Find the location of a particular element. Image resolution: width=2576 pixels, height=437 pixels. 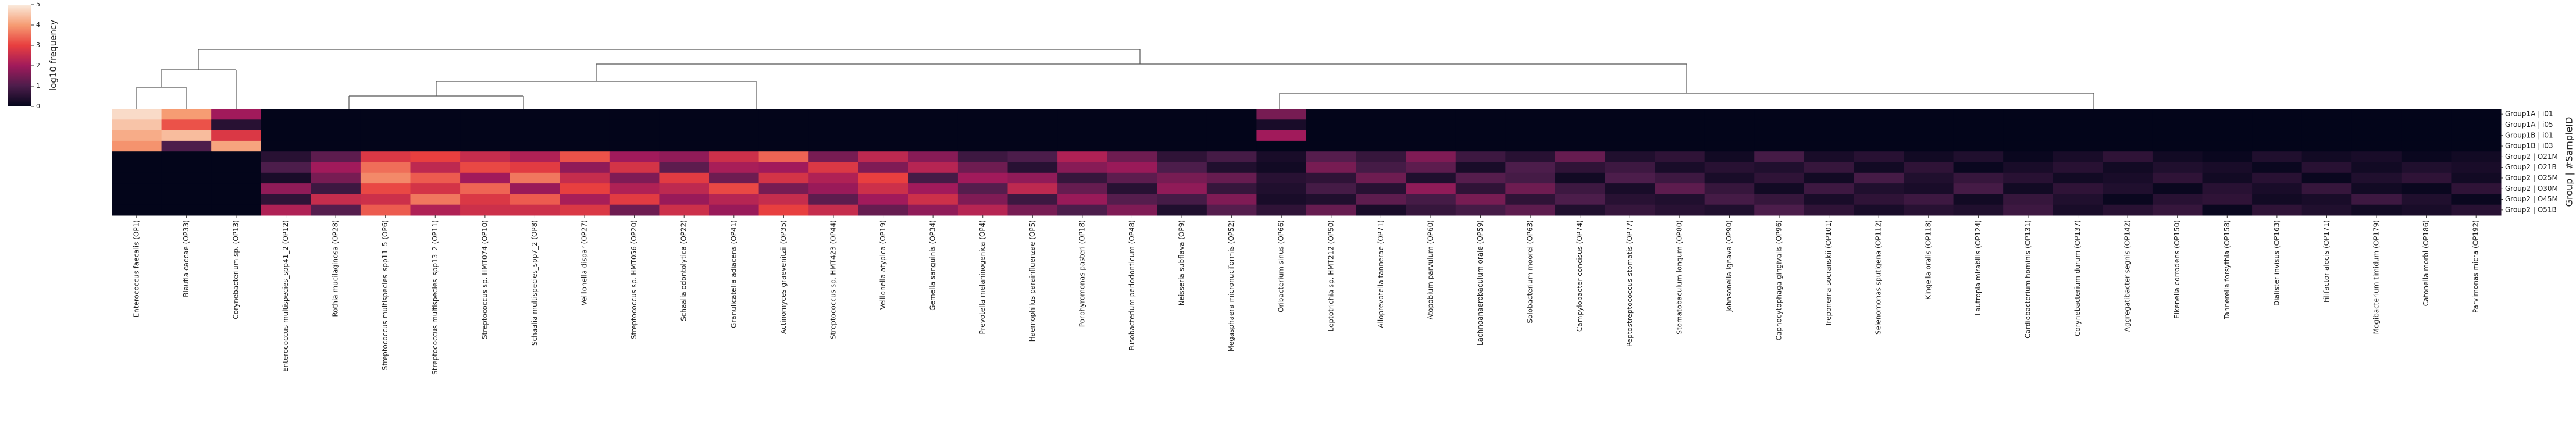

x-tick-label: Porphyromonas pasteri (OP18) is located at coordinates (1082, 273).